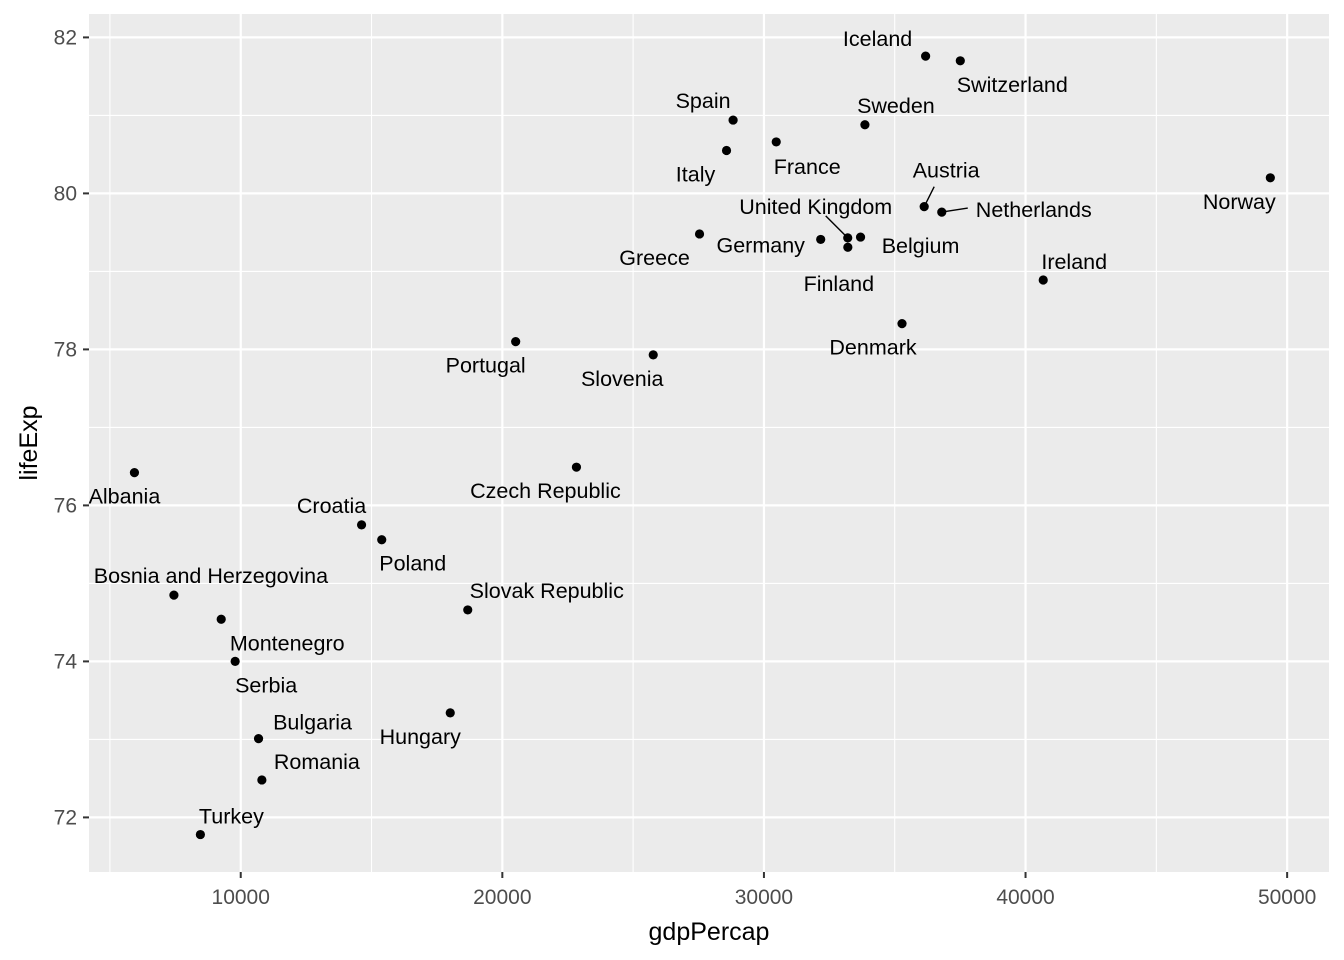  Describe the element at coordinates (29, 442) in the screenshot. I see `y-axis-title: lifeExp` at that location.